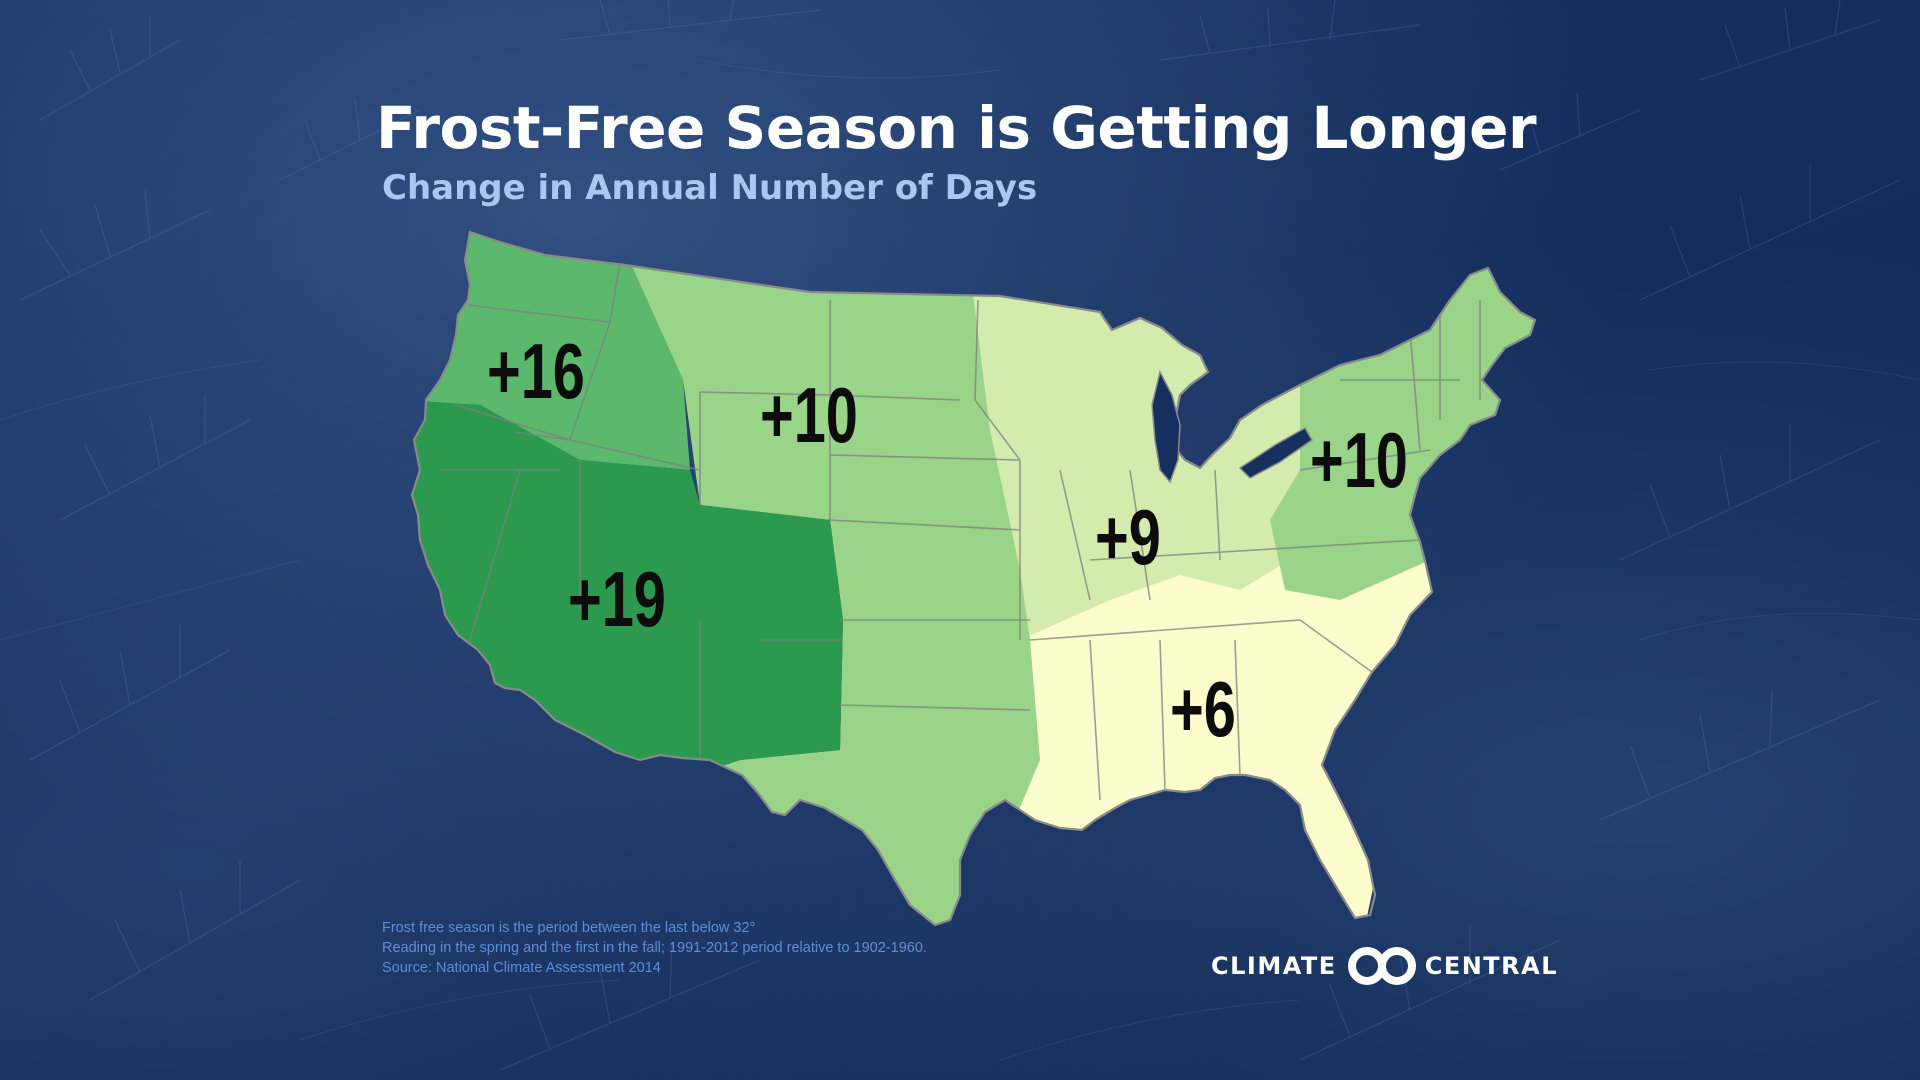 The width and height of the screenshot is (1920, 1080). Describe the element at coordinates (1491, 966) in the screenshot. I see `logo-text-central: CENTRAL` at that location.